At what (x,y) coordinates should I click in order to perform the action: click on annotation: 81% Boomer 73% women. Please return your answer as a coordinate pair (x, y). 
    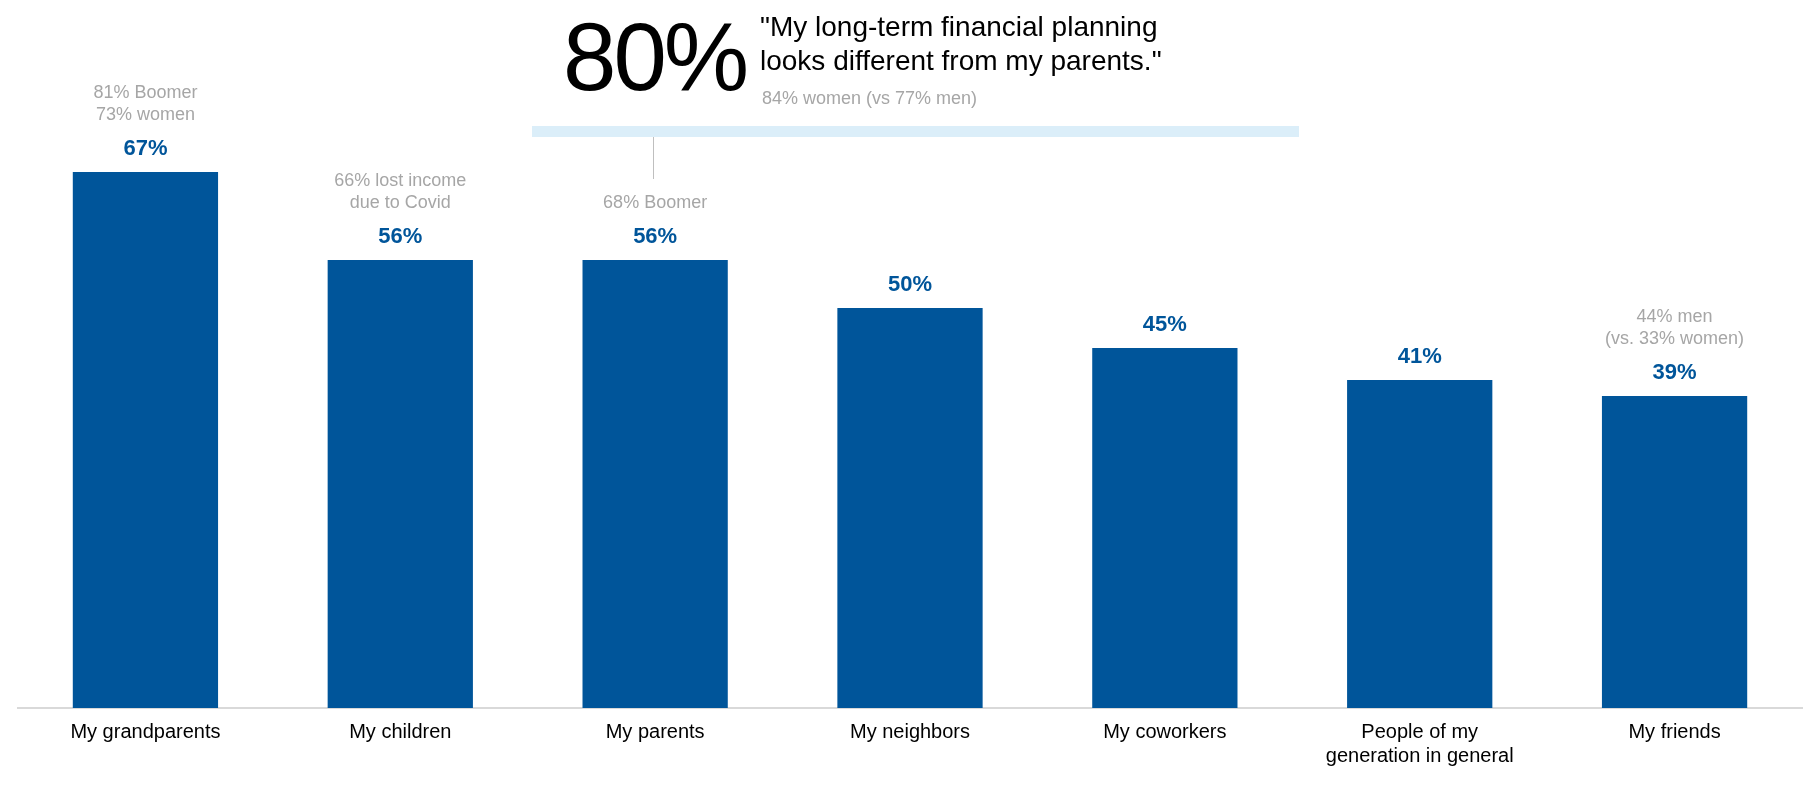
    Looking at the image, I should click on (145, 102).